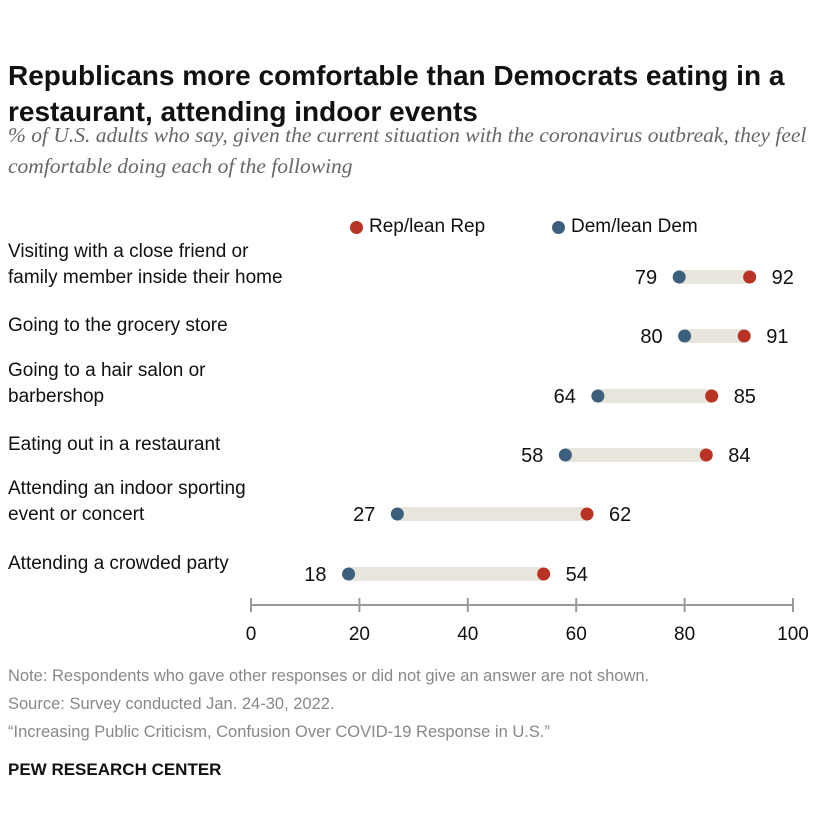 This screenshot has height=820, width=840. I want to click on row-label-line: Visiting with a close friend or, so click(128, 251).